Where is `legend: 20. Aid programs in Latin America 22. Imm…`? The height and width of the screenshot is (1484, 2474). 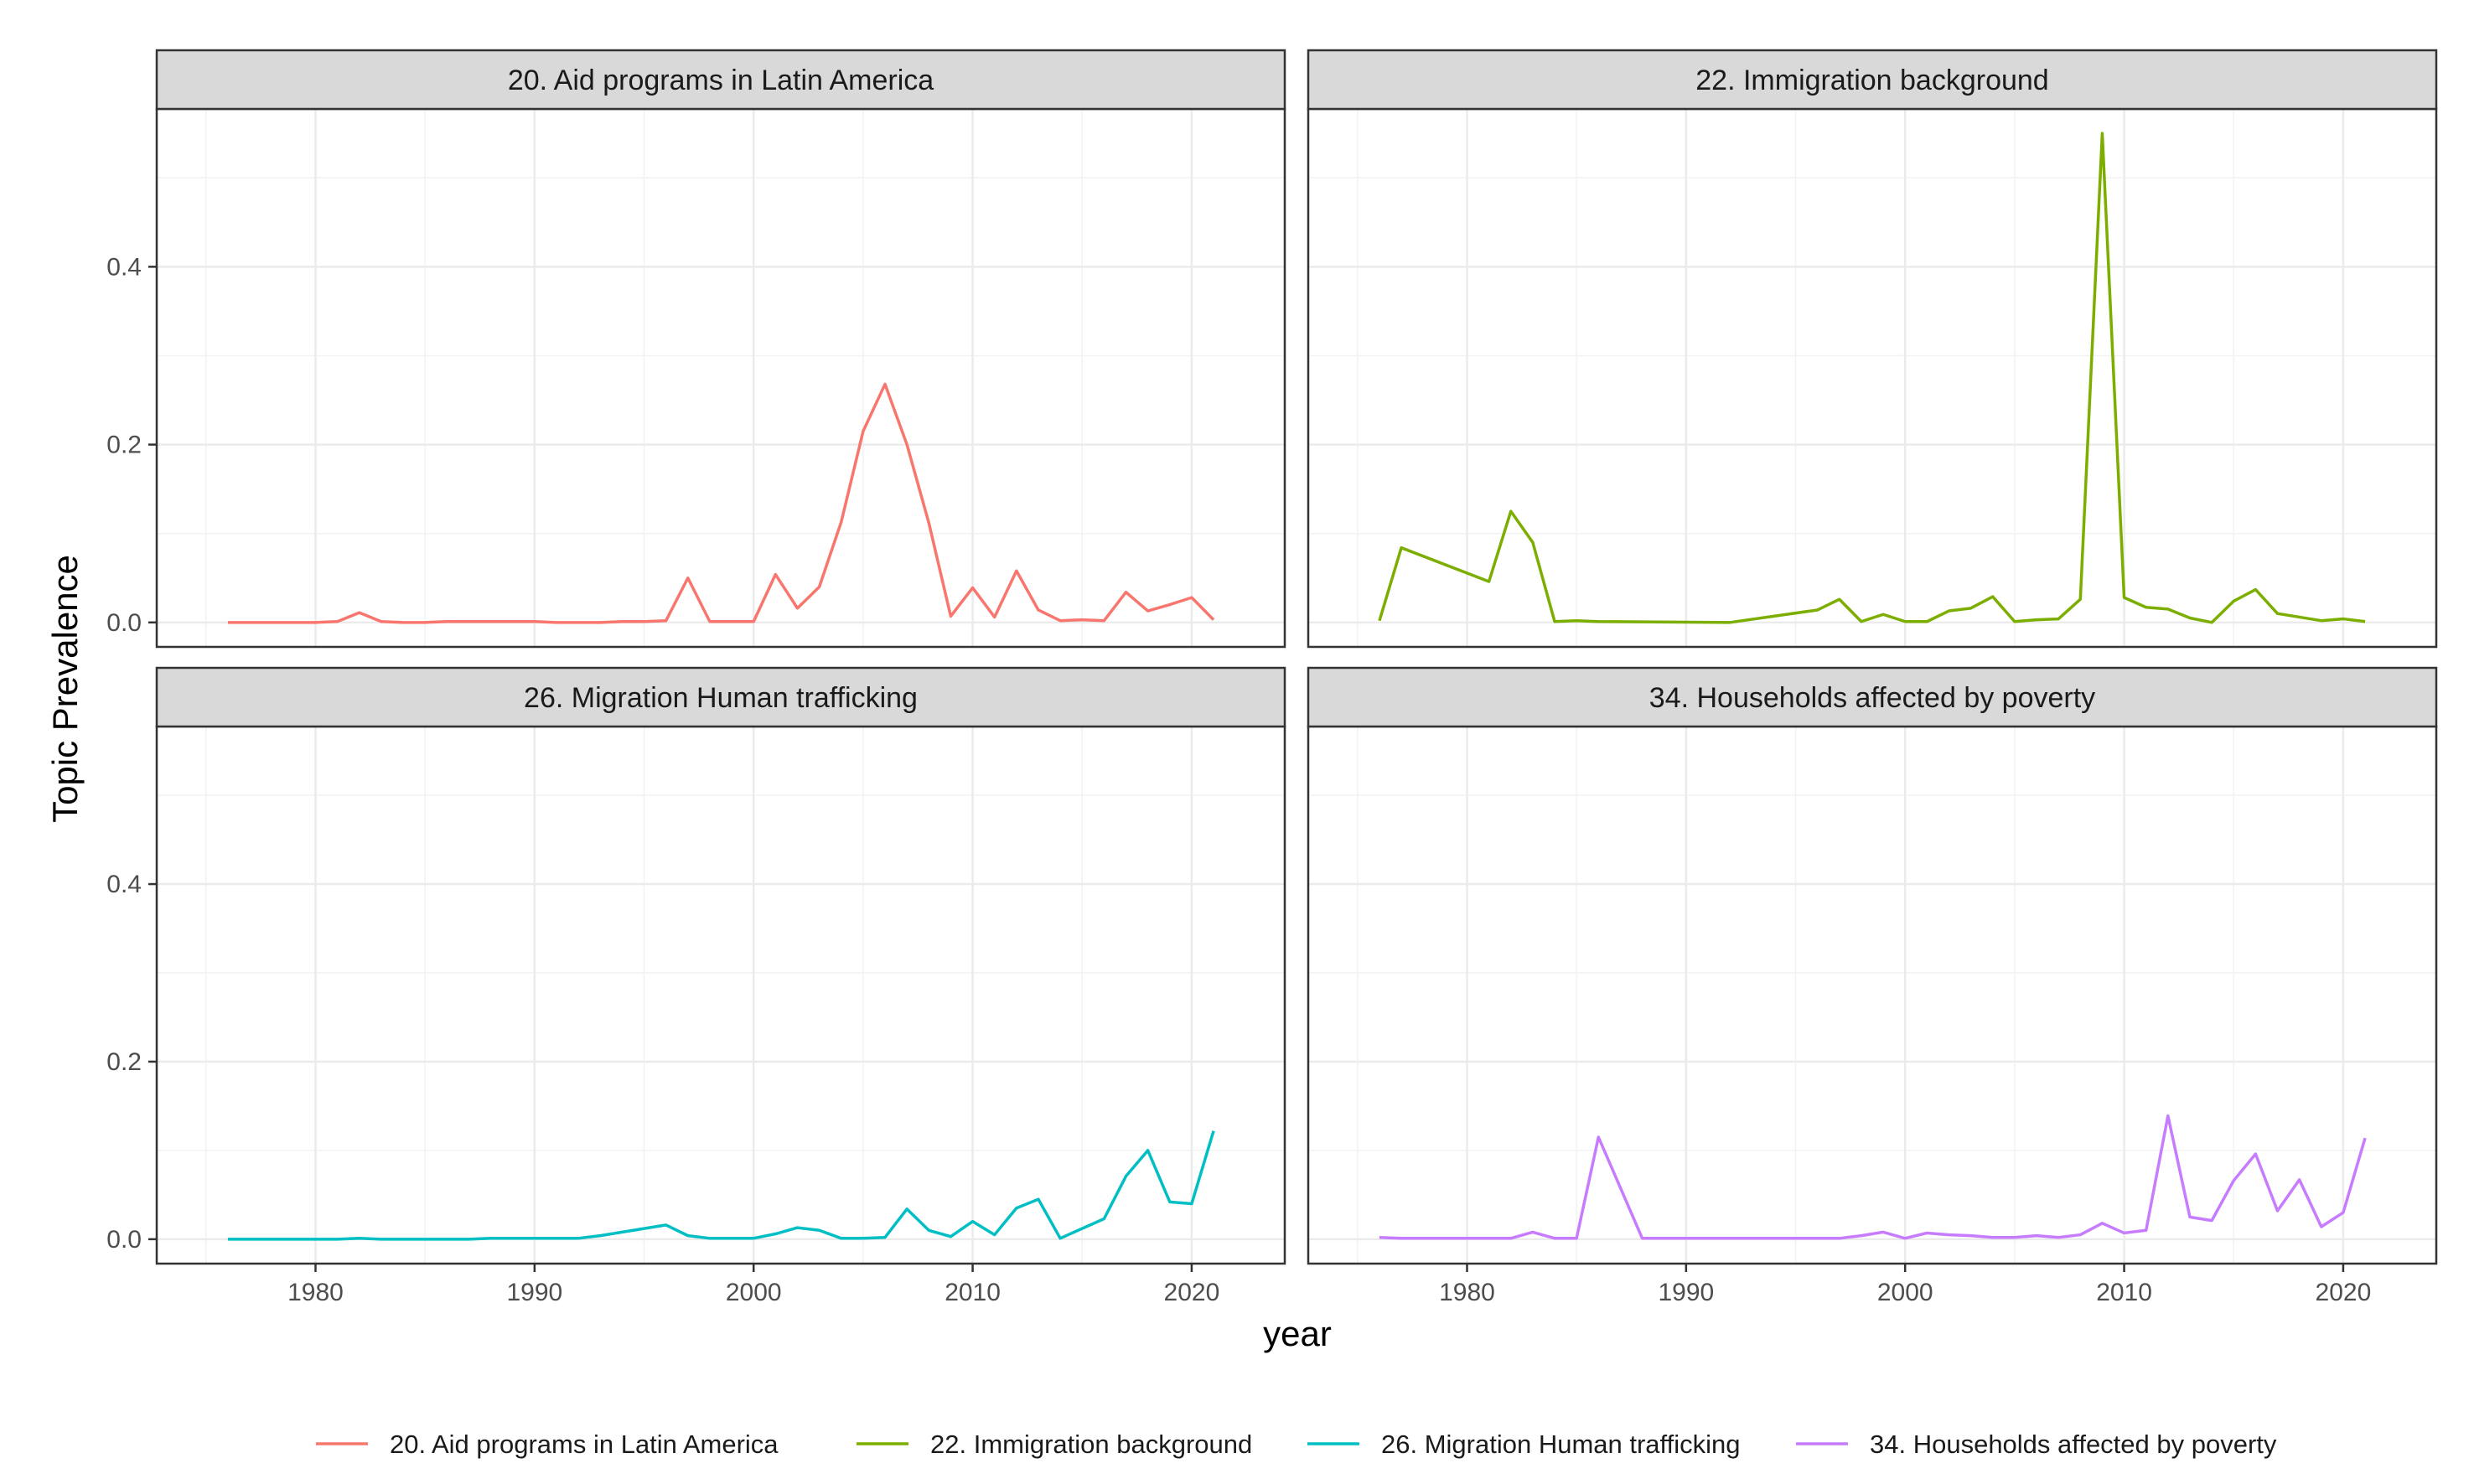 legend: 20. Aid programs in Latin America 22. Imm… is located at coordinates (1297, 1444).